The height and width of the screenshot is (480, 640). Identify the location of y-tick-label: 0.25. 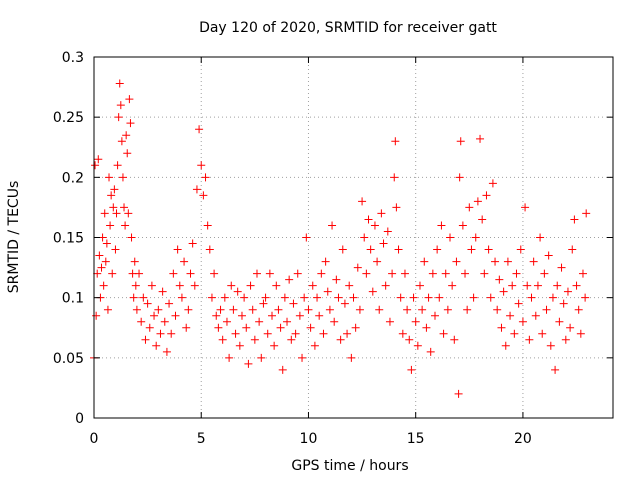
(68, 118).